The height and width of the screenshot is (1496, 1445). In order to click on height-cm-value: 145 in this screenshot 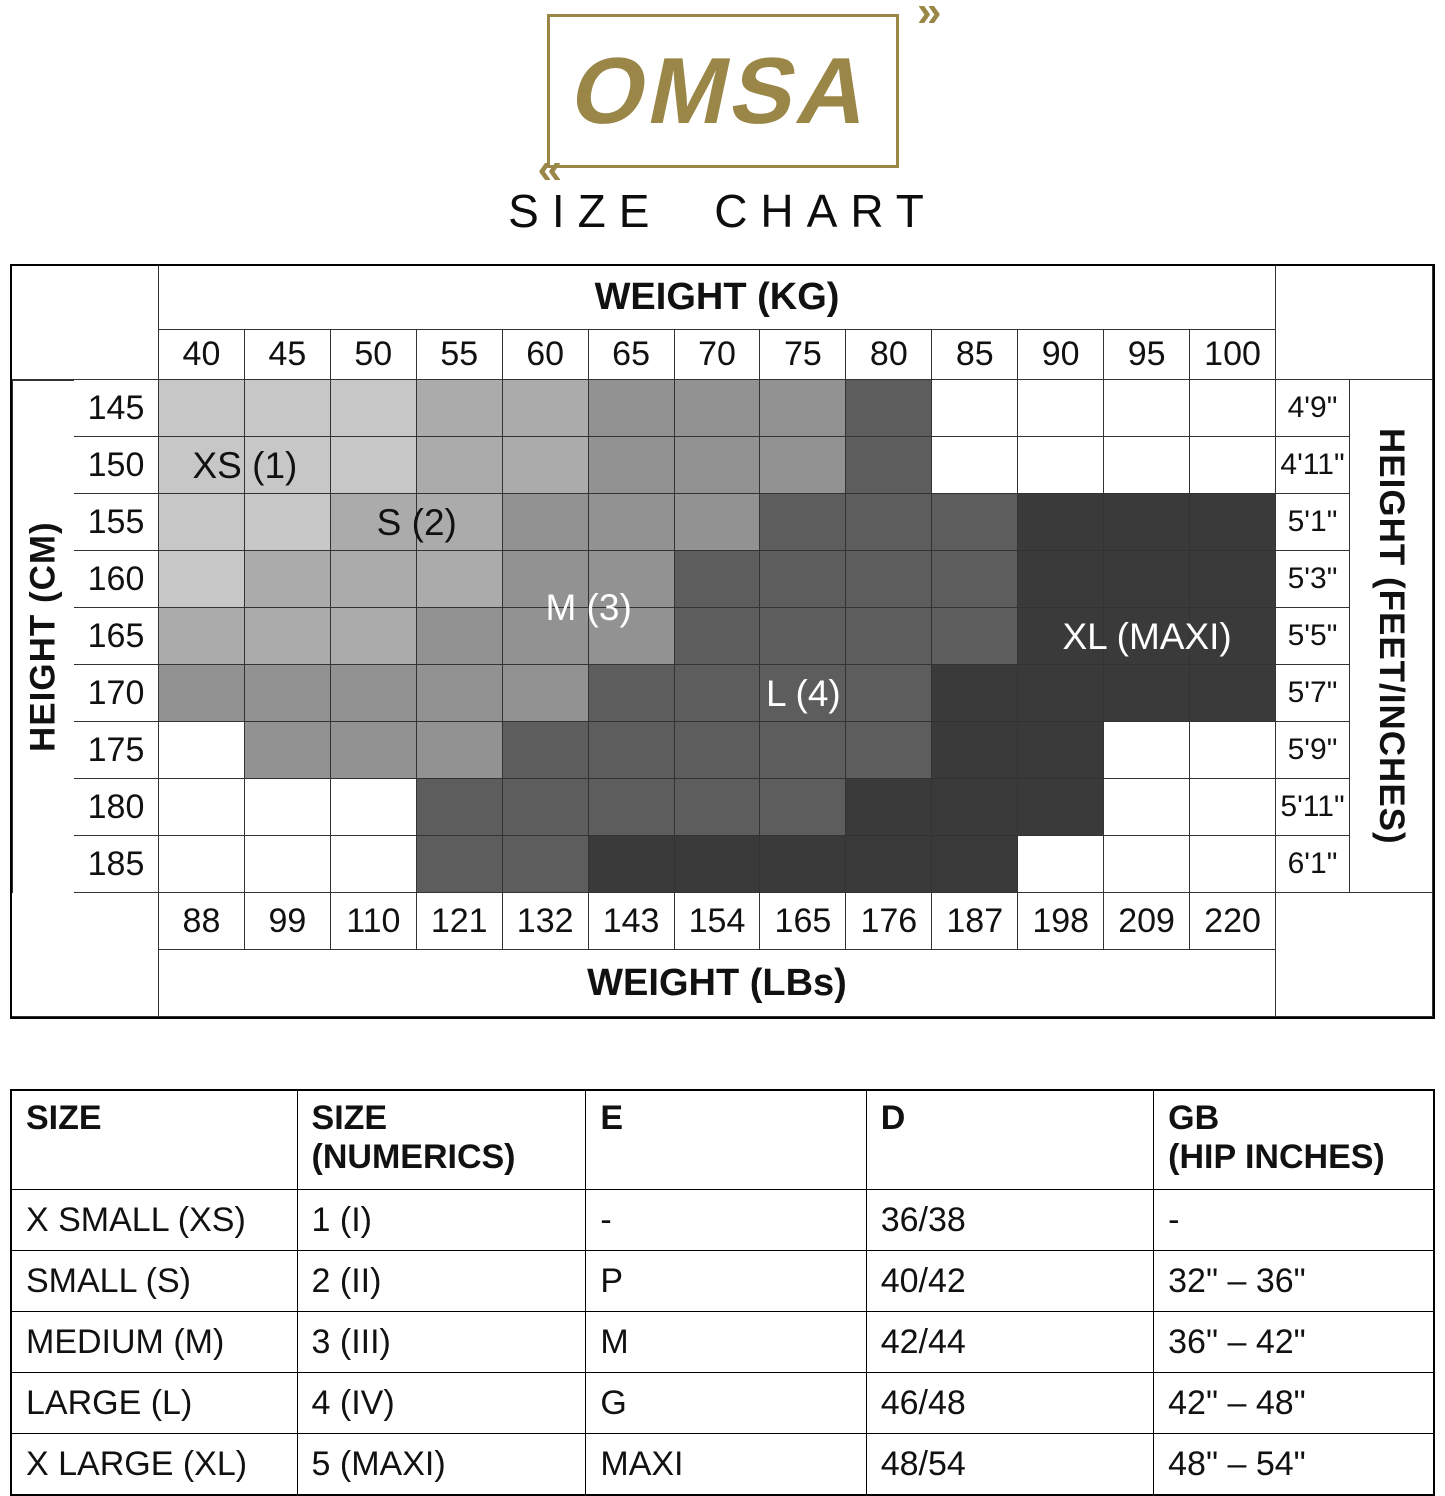, I will do `click(116, 408)`.